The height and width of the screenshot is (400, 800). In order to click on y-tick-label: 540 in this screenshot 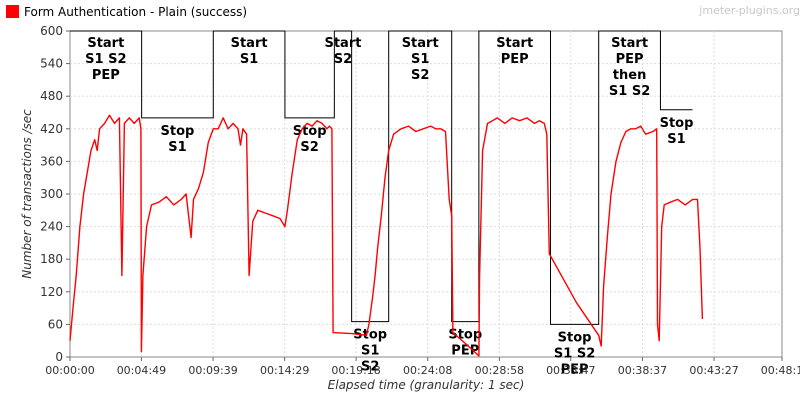, I will do `click(51, 64)`.